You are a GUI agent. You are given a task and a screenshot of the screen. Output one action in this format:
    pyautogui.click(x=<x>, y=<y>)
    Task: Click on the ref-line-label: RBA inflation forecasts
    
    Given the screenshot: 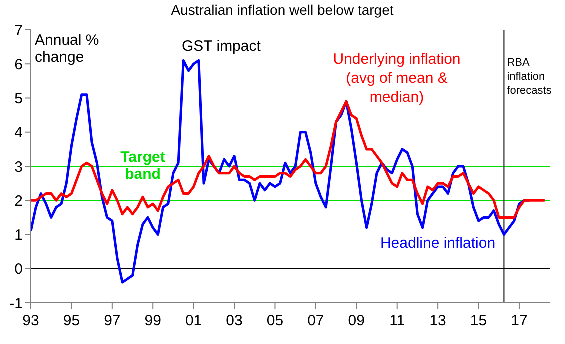 What is the action you would take?
    pyautogui.click(x=530, y=77)
    